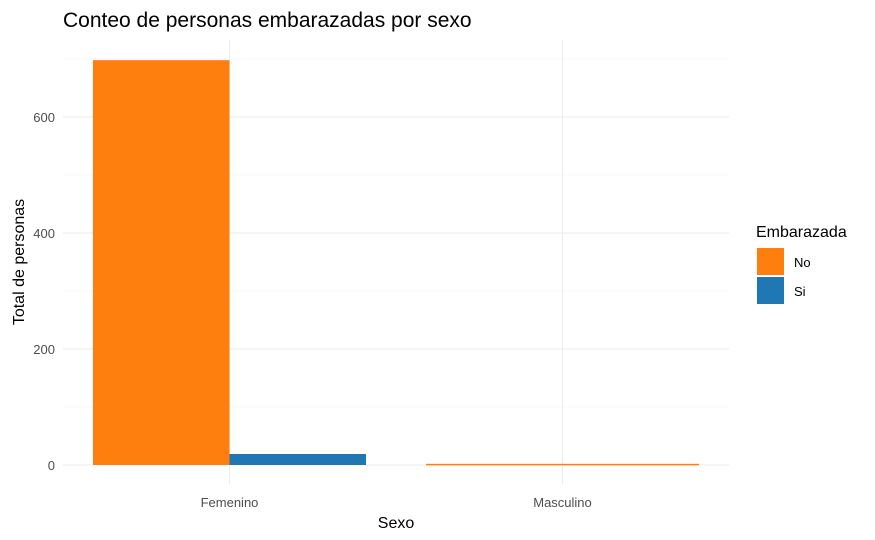 The width and height of the screenshot is (875, 540). What do you see at coordinates (396, 523) in the screenshot?
I see `x-axis-title: Sexo` at bounding box center [396, 523].